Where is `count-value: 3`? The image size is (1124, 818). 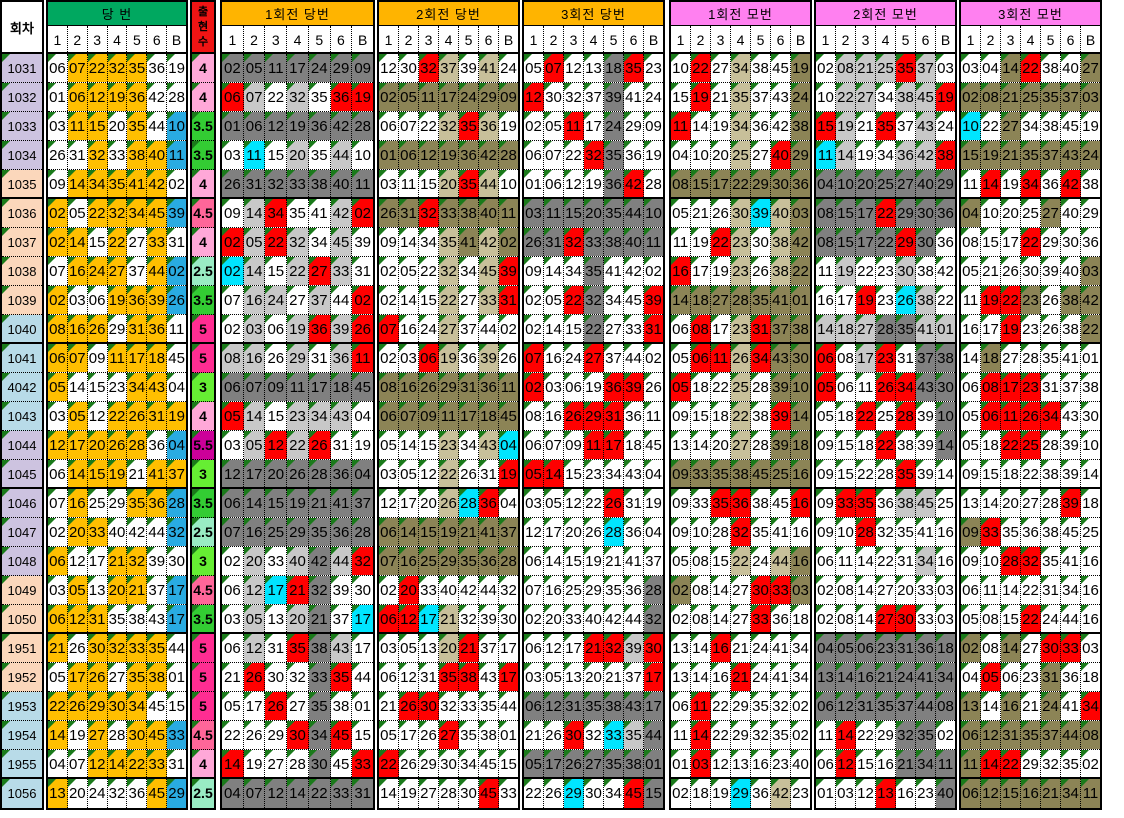 count-value: 3 is located at coordinates (203, 474).